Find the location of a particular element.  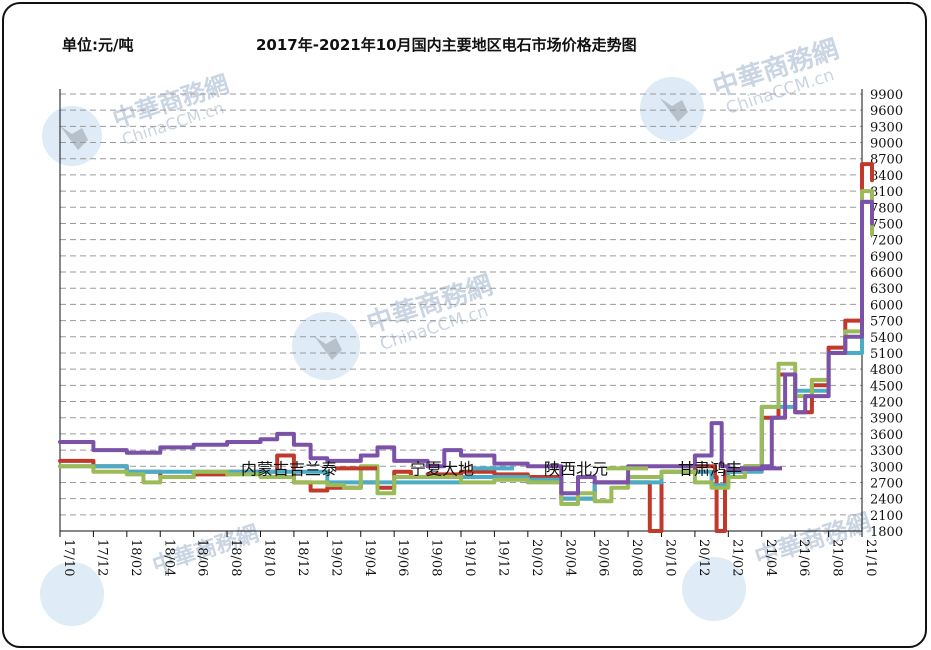

y-tick-label: 5400 is located at coordinates (886, 338).